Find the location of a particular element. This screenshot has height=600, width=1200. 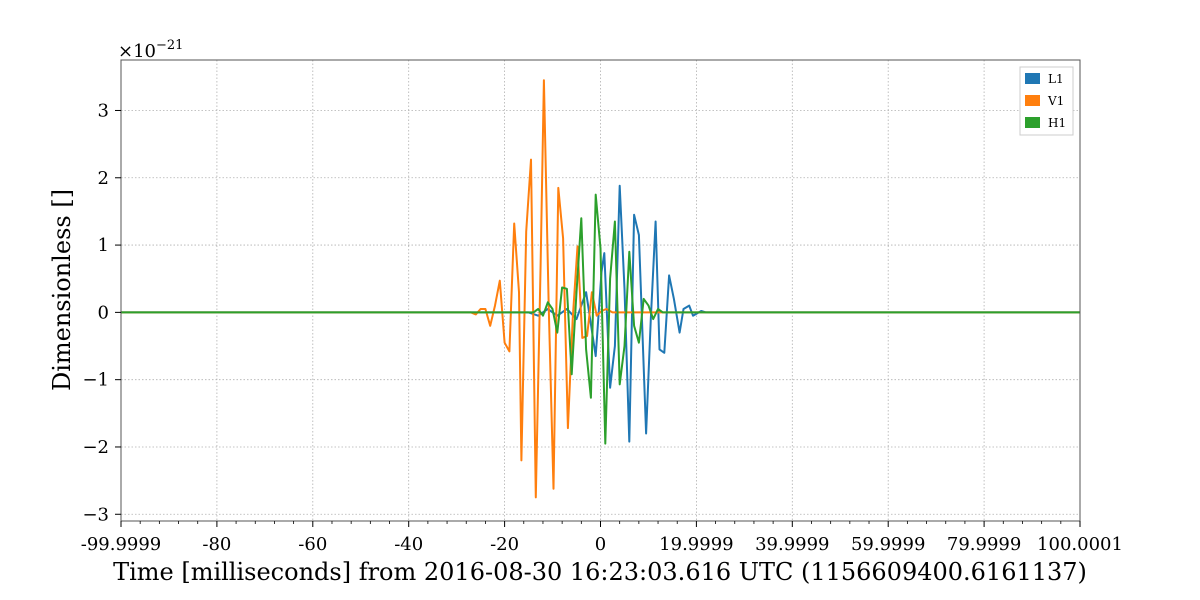

y-axis-multiplier: ×10⁻²¹ is located at coordinates (150, 50).